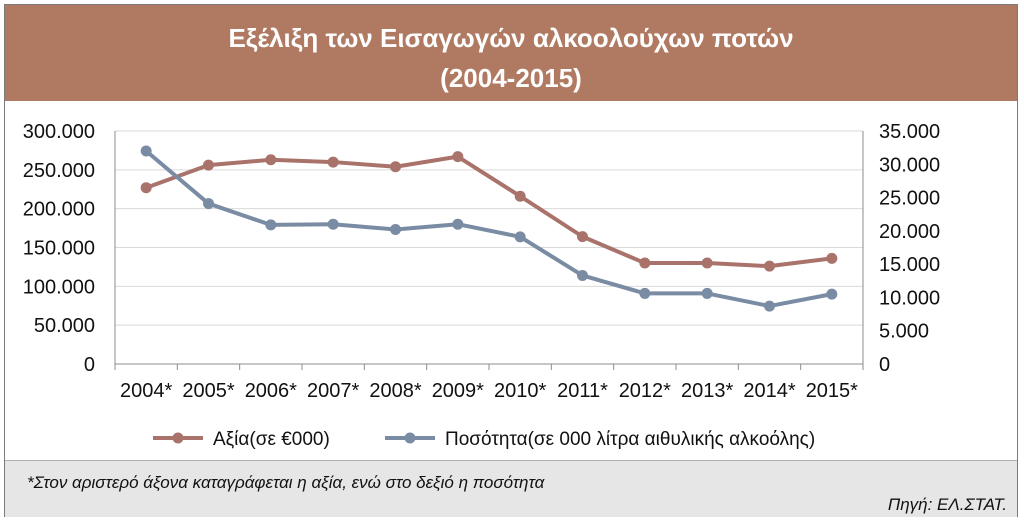  I want to click on left-axis-tick-label: 200.000, so click(59, 210).